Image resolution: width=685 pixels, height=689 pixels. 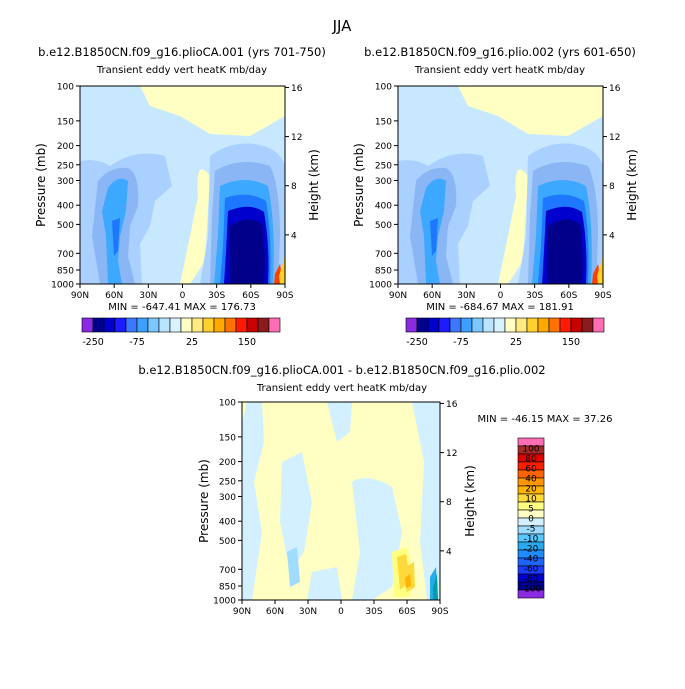 I want to click on panel-3-stats: MIN = -46.15 MAX = 37.26, so click(x=545, y=419).